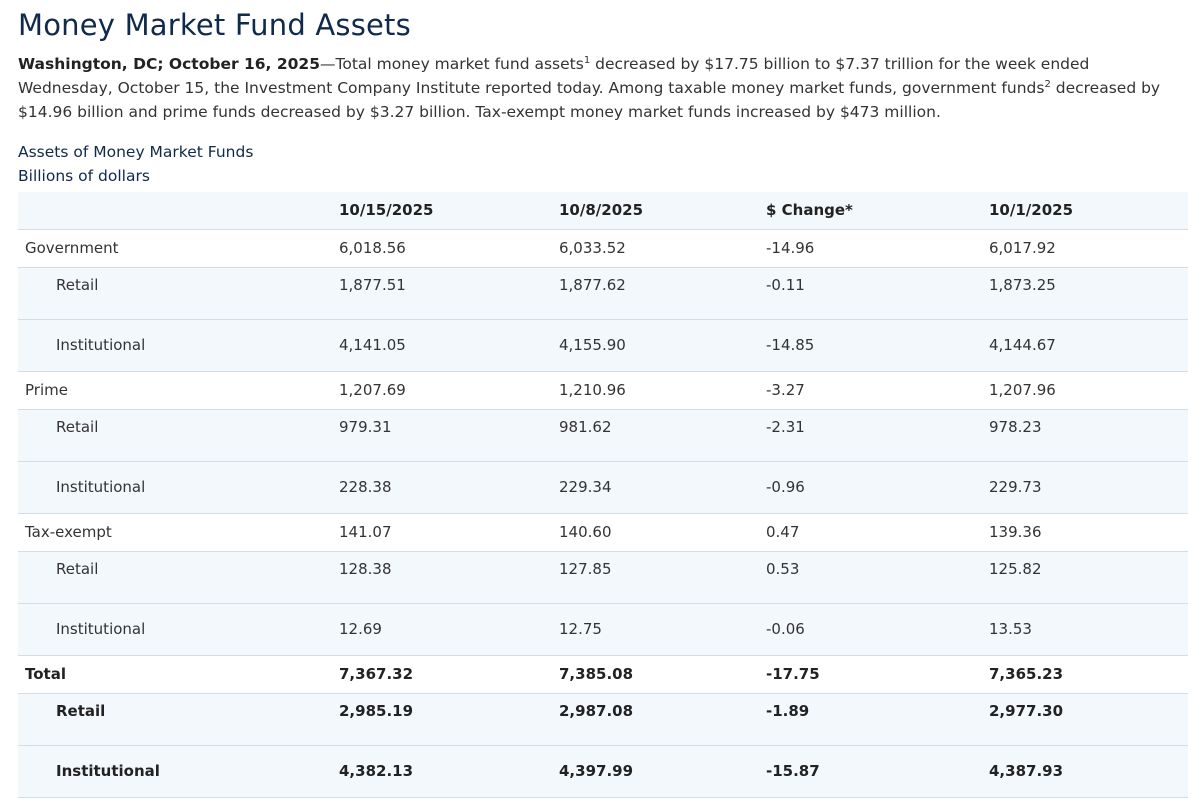  I want to click on table-row-total: Total 7,367.32 7,385.08 -17.75 7,365.23, so click(603, 674).